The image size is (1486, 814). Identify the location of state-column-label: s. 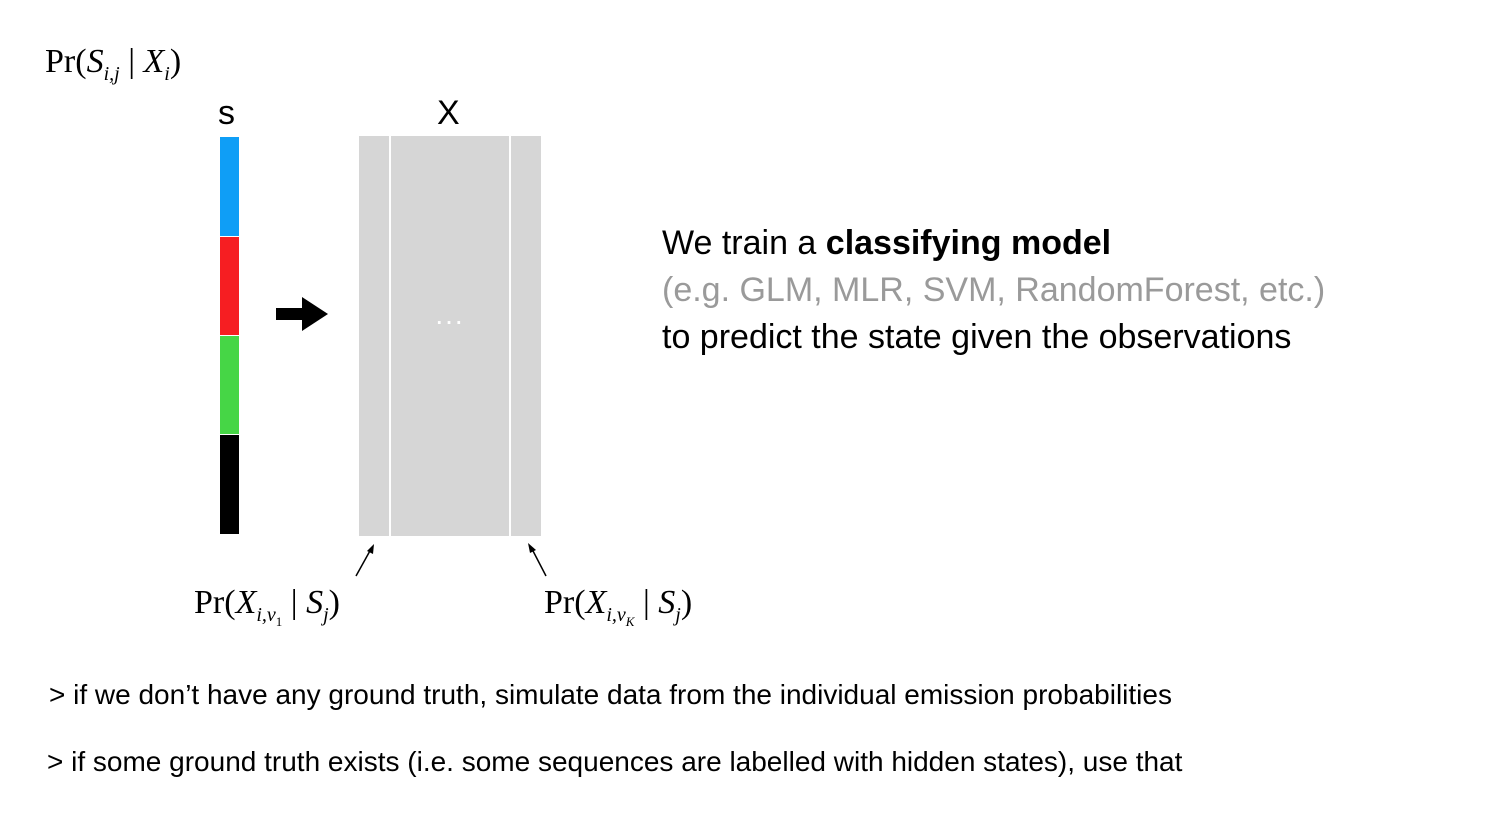
(226, 113).